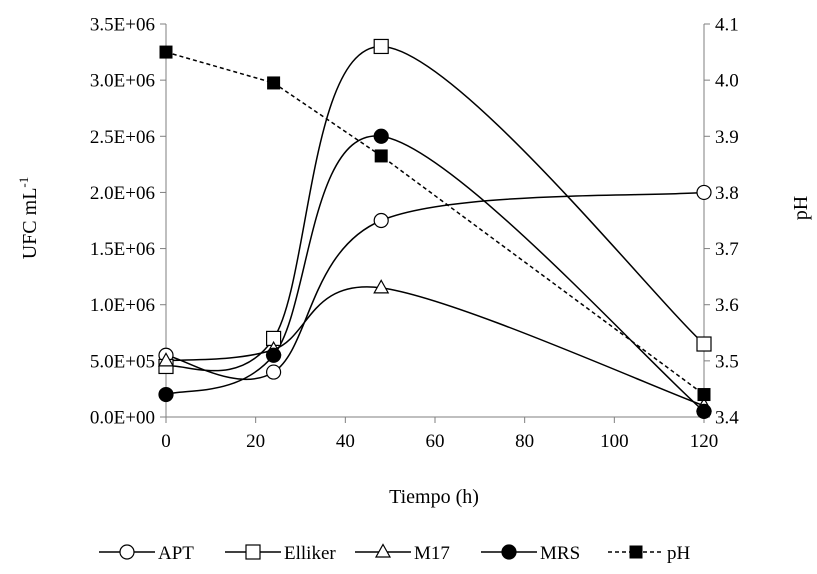 This screenshot has height=574, width=817. Describe the element at coordinates (614, 441) in the screenshot. I see `x-tick-label: 100` at that location.